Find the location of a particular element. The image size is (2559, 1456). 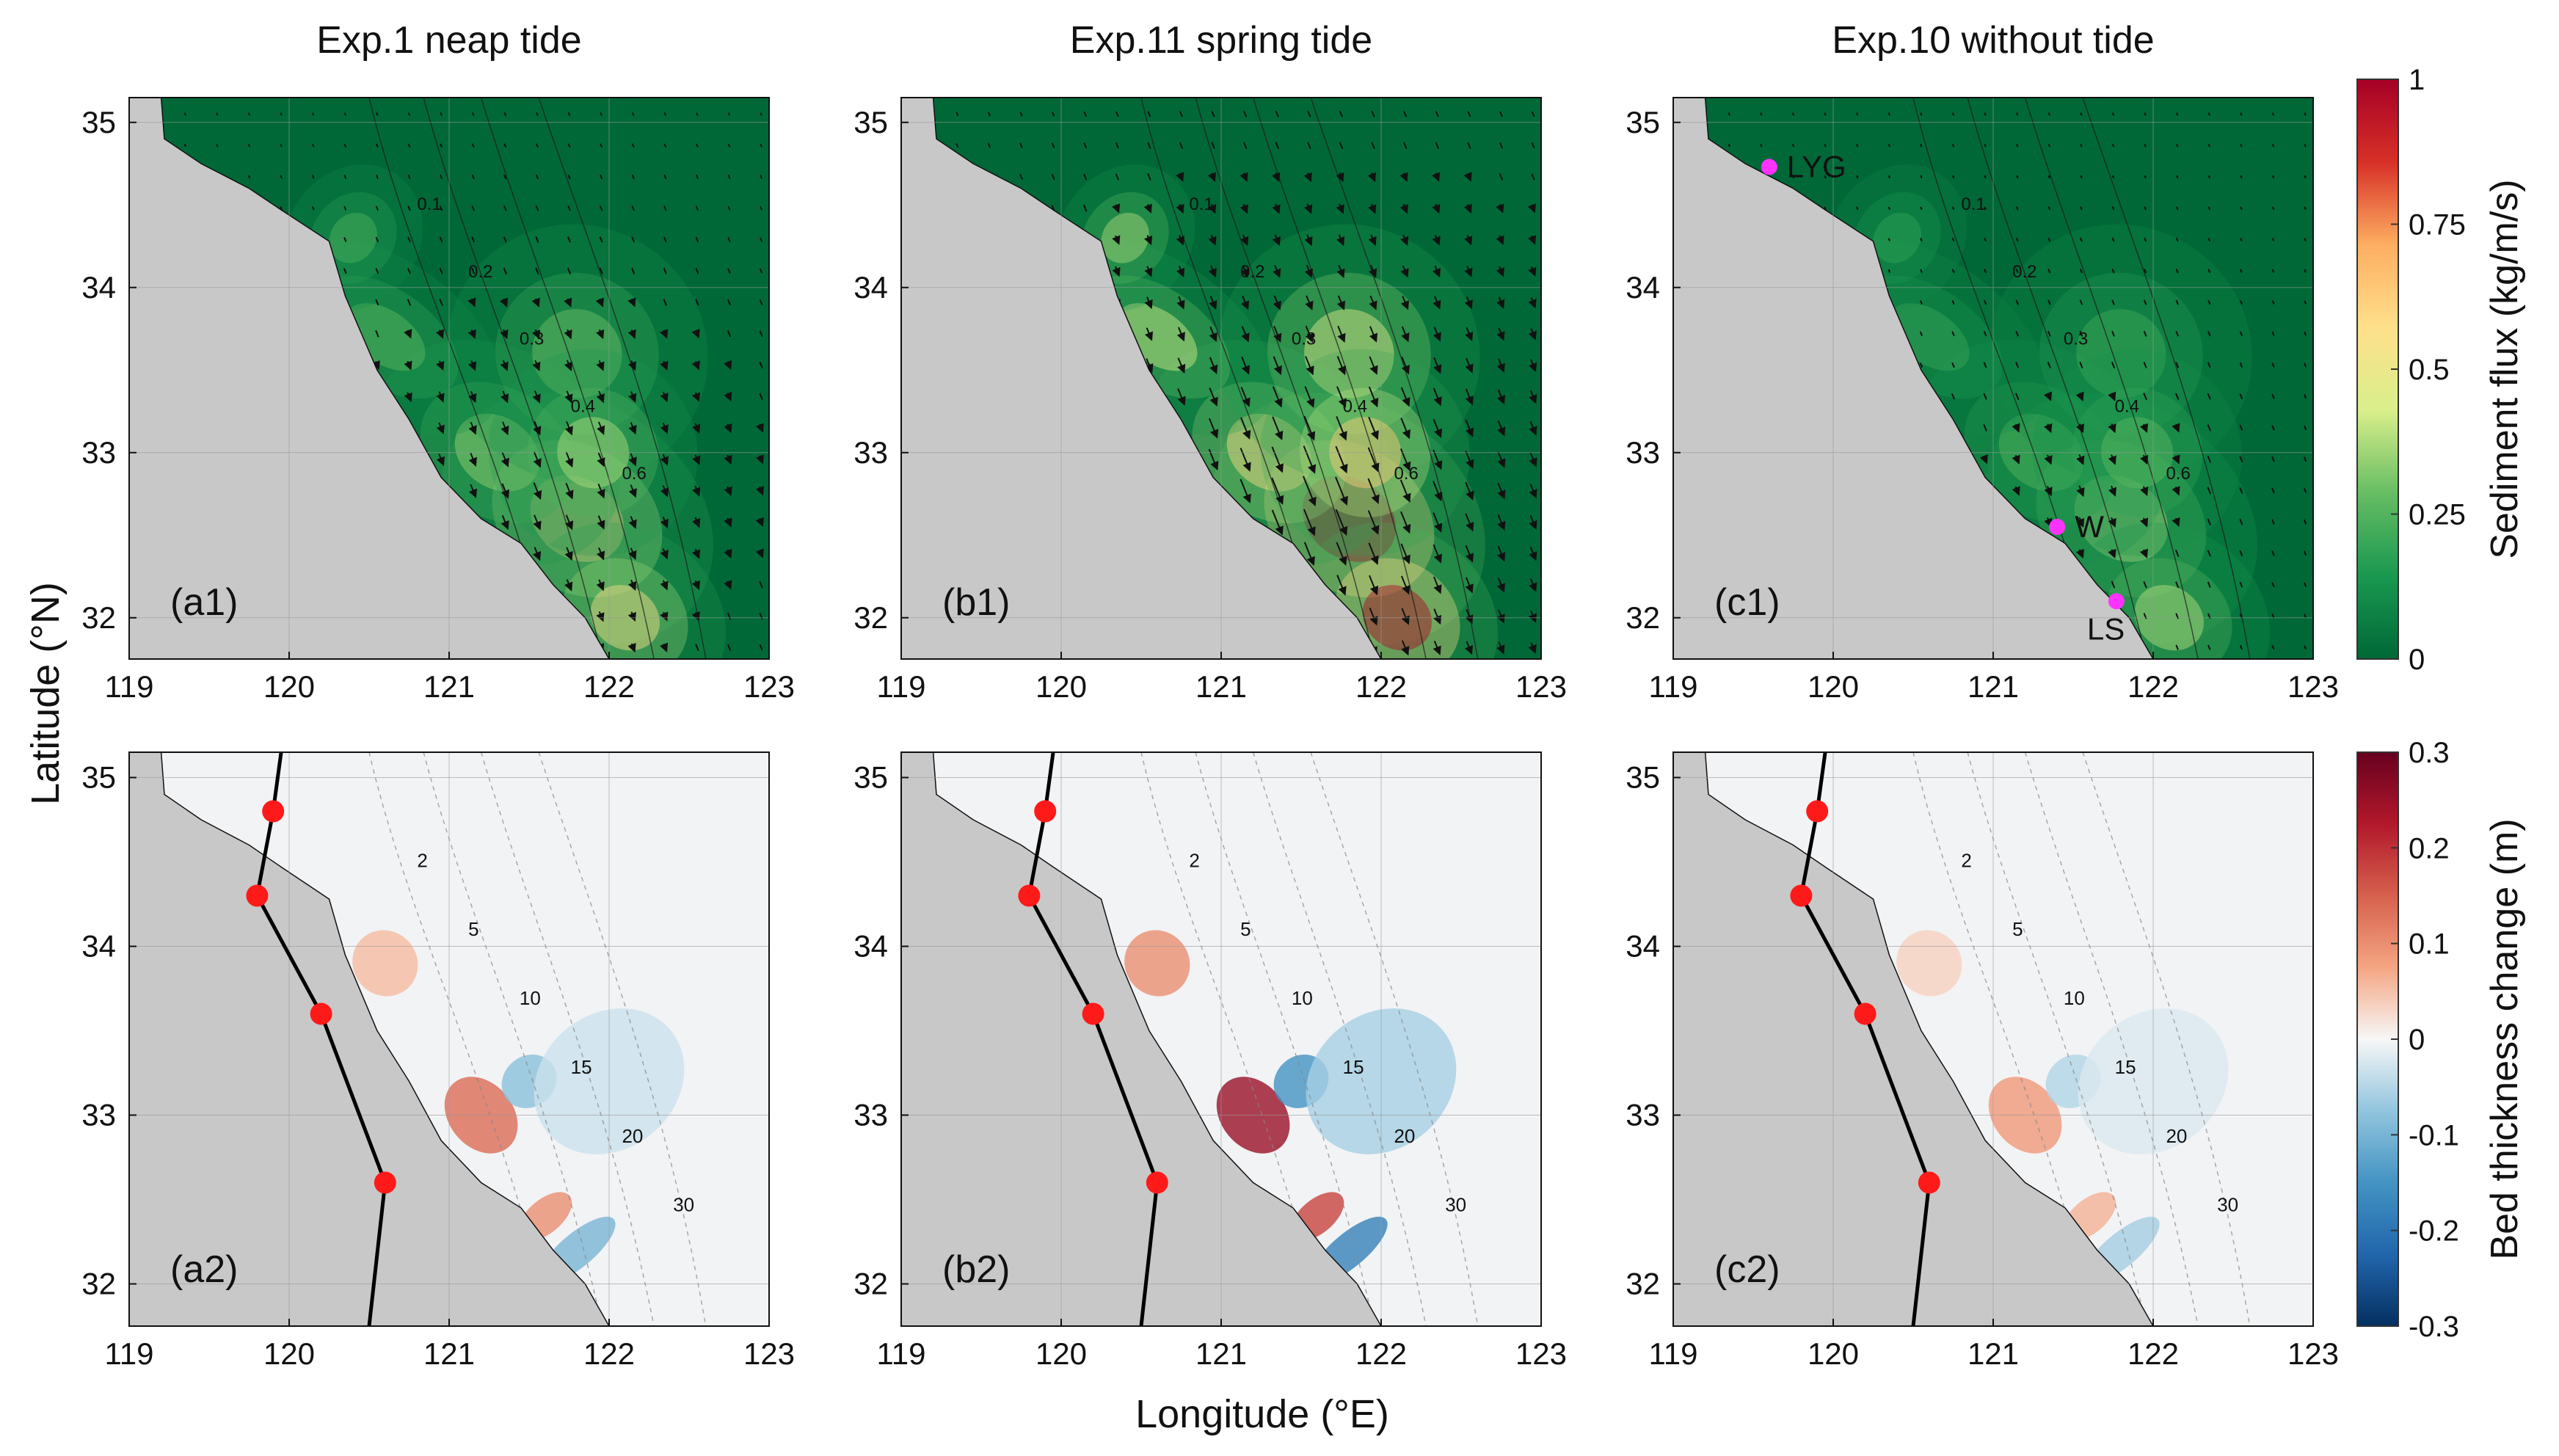

y-tick-label: 33 is located at coordinates (1643, 452).